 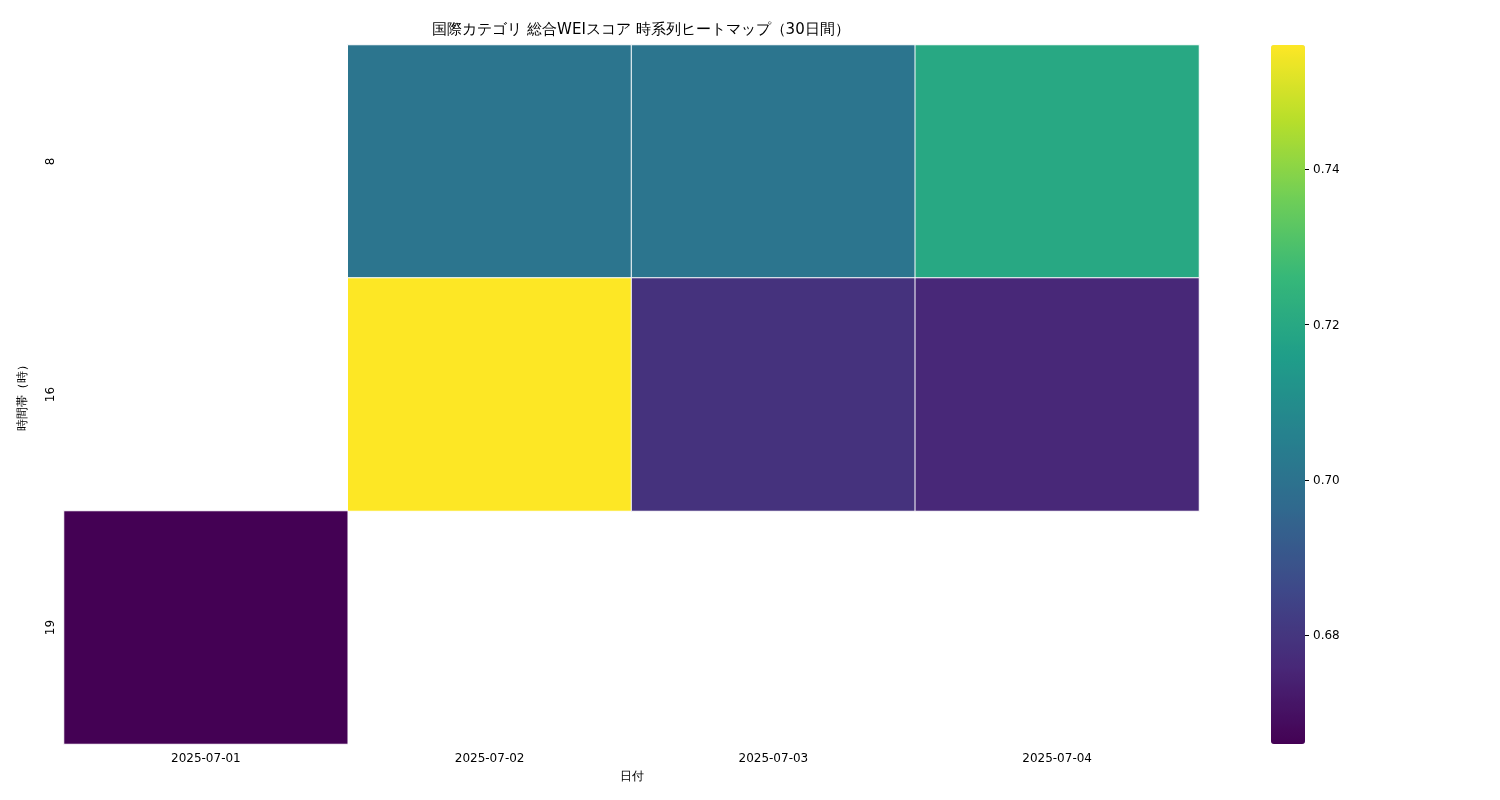 What do you see at coordinates (1326, 635) in the screenshot?
I see `color-bar-label: 0.68` at bounding box center [1326, 635].